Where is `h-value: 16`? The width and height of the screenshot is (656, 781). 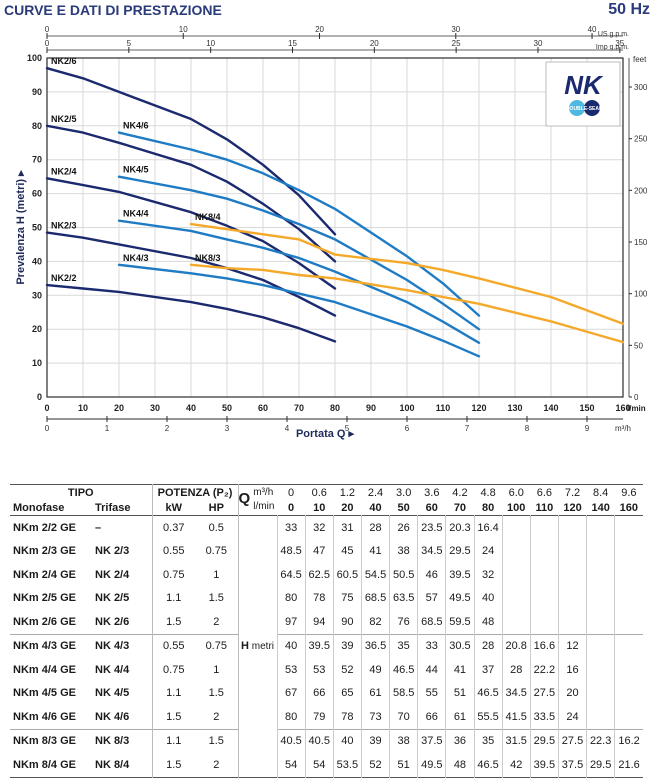 h-value: 16 is located at coordinates (572, 670).